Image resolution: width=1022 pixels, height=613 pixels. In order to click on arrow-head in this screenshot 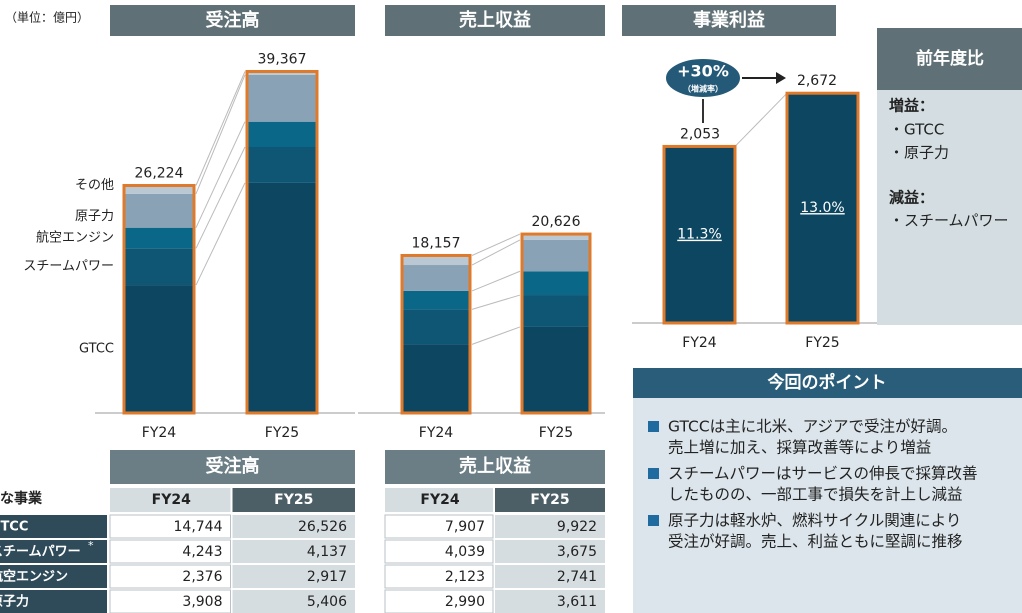, I will do `click(781, 78)`.